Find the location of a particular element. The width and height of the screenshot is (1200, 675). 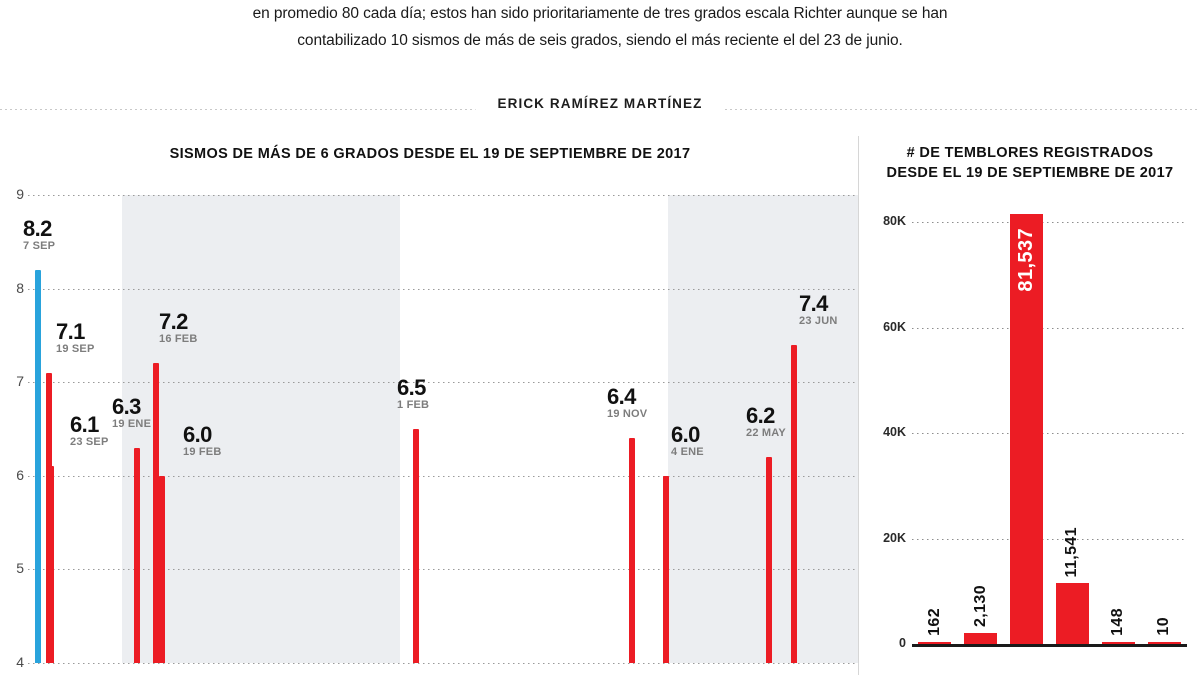

magnitude-value: 7.2 is located at coordinates (173, 322).